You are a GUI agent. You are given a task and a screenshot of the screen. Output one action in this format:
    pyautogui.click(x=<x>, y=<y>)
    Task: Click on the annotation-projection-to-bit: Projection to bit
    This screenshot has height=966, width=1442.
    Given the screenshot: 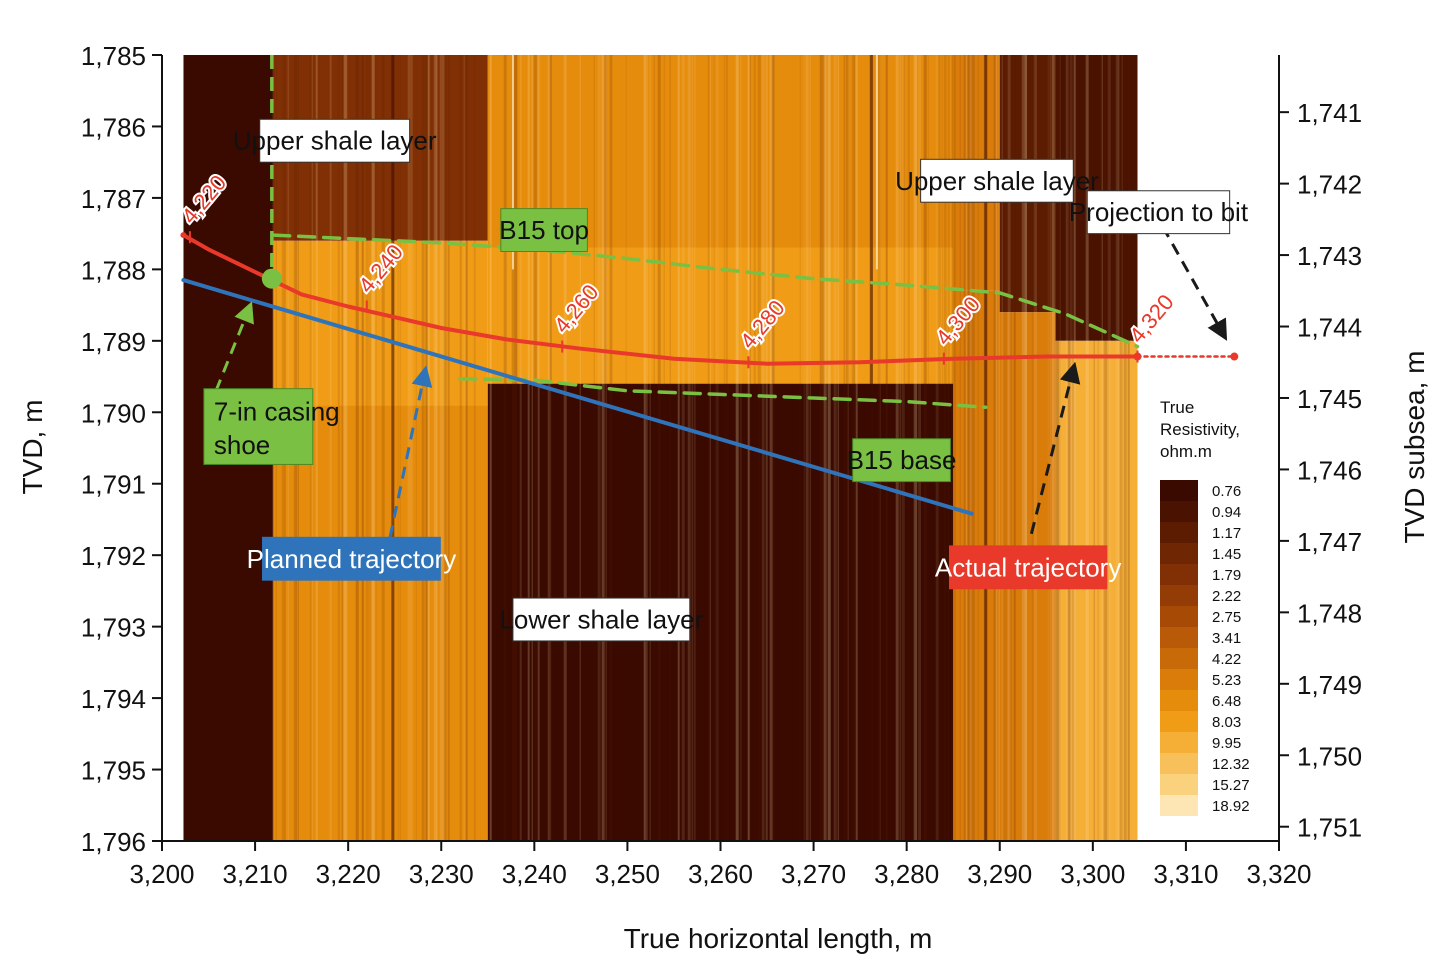 What is the action you would take?
    pyautogui.click(x=1159, y=212)
    